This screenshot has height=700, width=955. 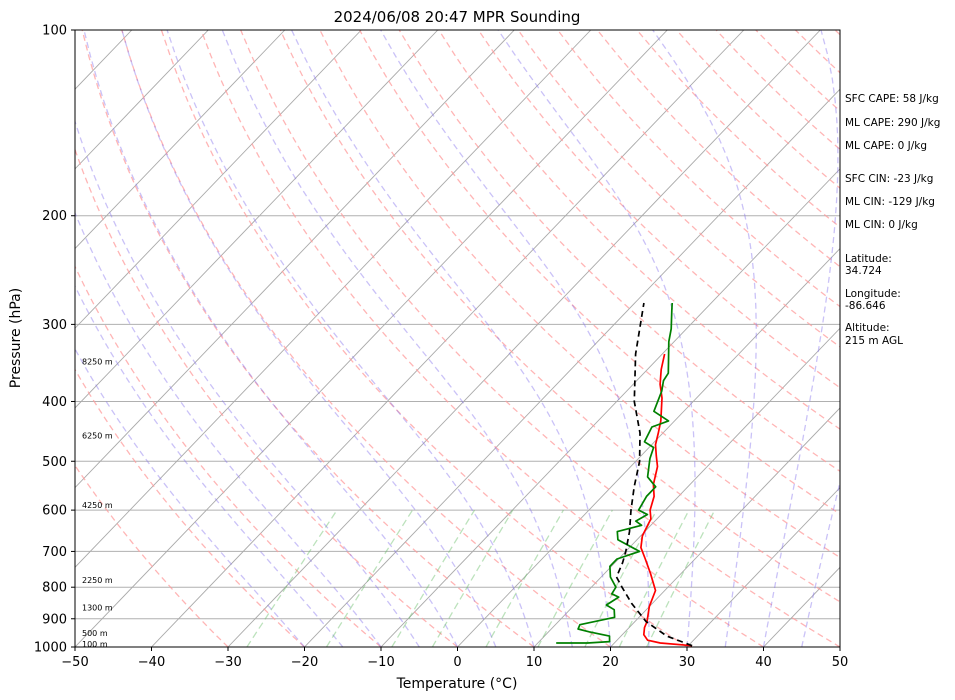 What do you see at coordinates (54, 588) in the screenshot?
I see `y-tick-label: 800` at bounding box center [54, 588].